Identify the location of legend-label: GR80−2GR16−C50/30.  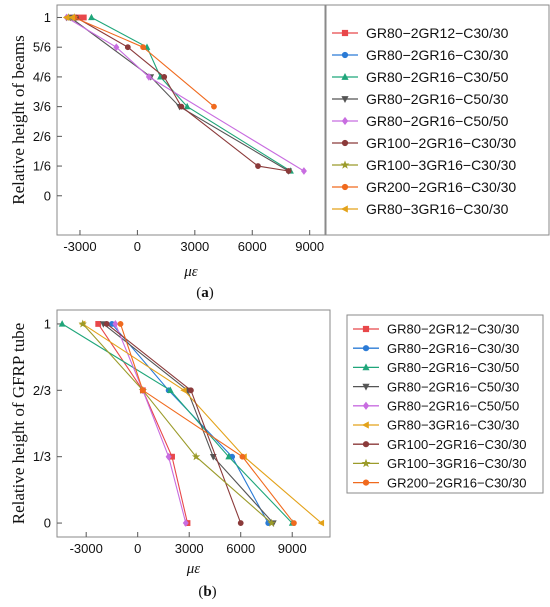
(437, 99).